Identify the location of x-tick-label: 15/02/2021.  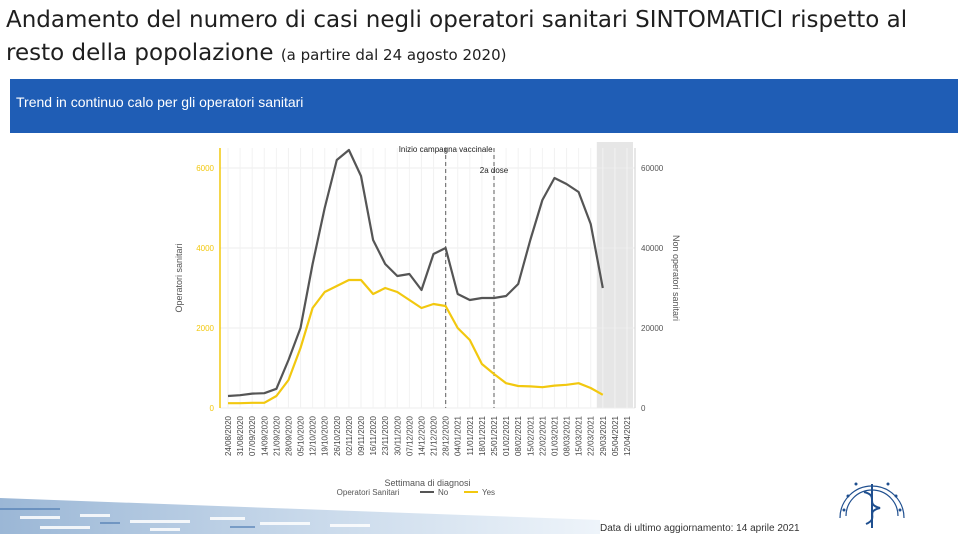
(530, 435).